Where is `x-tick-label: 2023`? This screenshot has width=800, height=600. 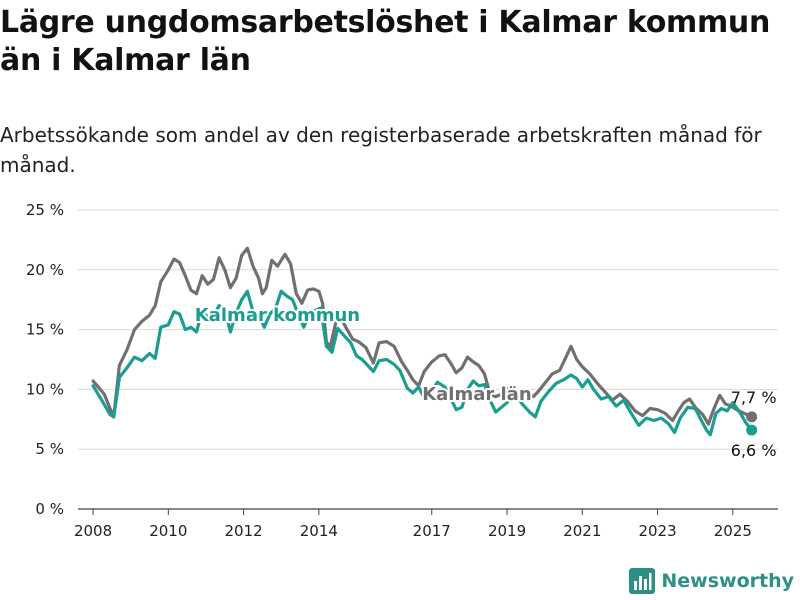
x-tick-label: 2023 is located at coordinates (657, 531).